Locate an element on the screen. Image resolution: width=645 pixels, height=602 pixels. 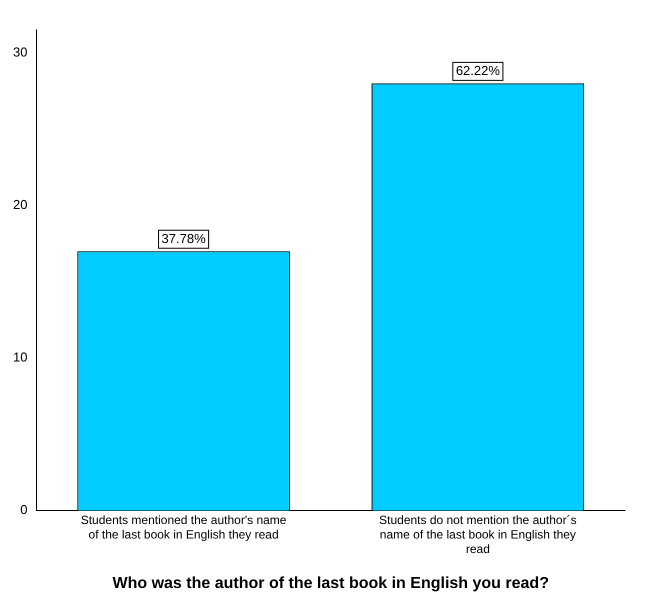
y-tick-label: 10 is located at coordinates (20, 357).